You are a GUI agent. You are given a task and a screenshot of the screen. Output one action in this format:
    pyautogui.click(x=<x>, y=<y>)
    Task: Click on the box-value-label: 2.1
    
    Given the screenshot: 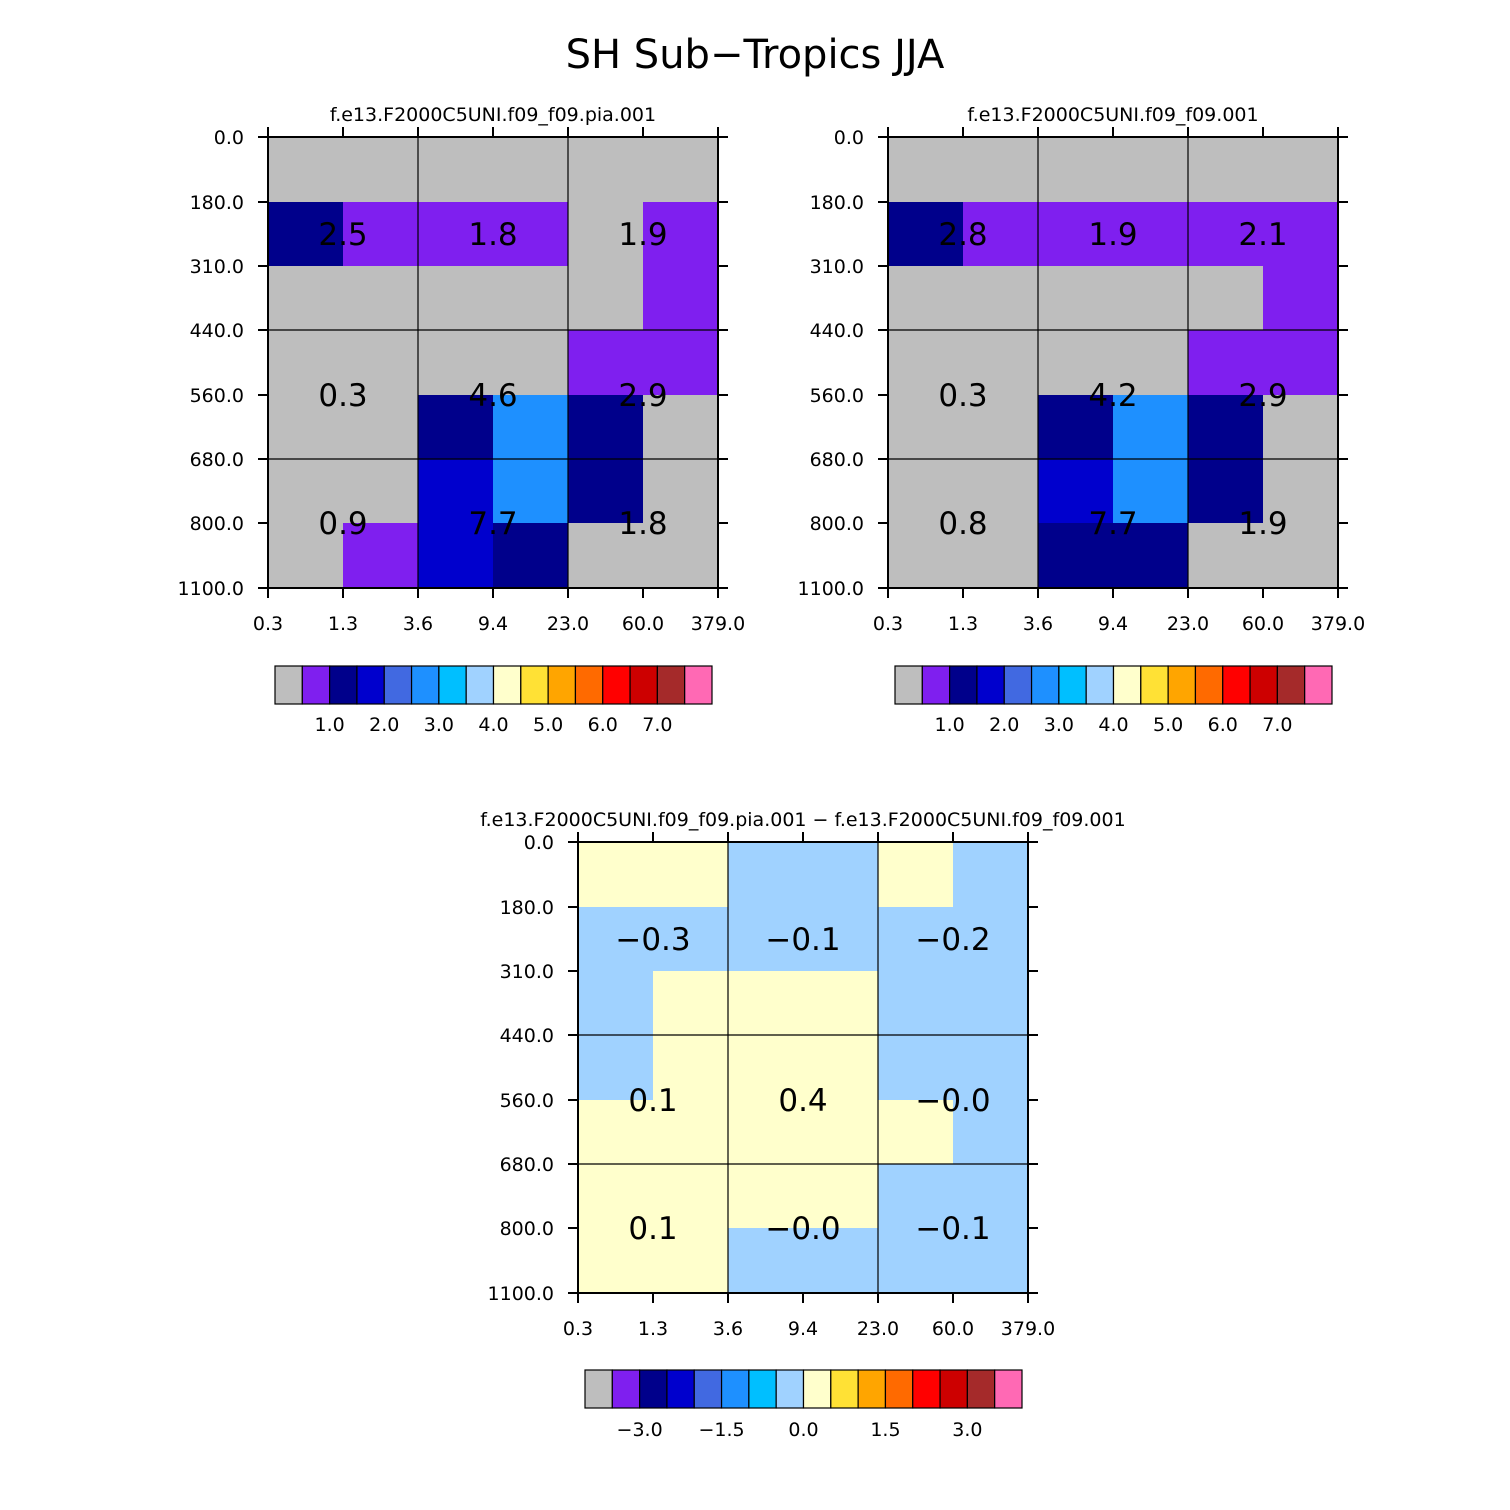 What is the action you would take?
    pyautogui.click(x=1262, y=235)
    